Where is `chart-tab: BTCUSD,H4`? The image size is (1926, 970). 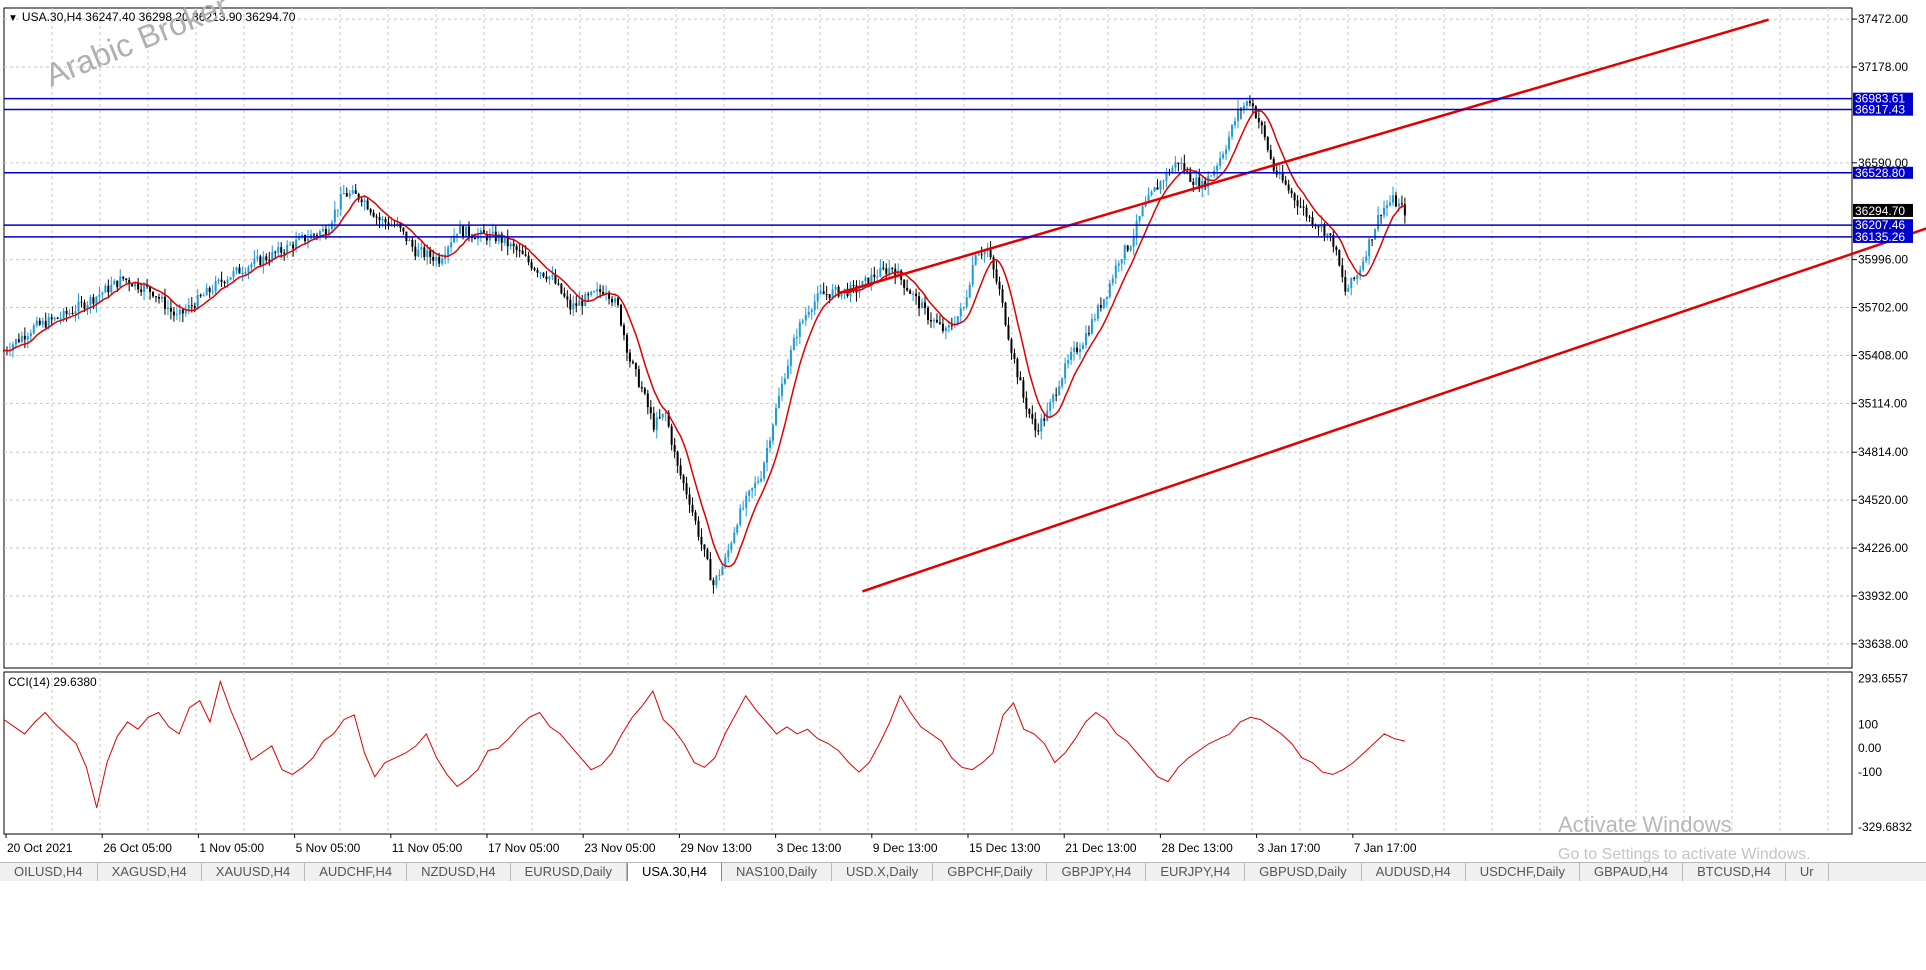 chart-tab: BTCUSD,H4 is located at coordinates (1734, 872).